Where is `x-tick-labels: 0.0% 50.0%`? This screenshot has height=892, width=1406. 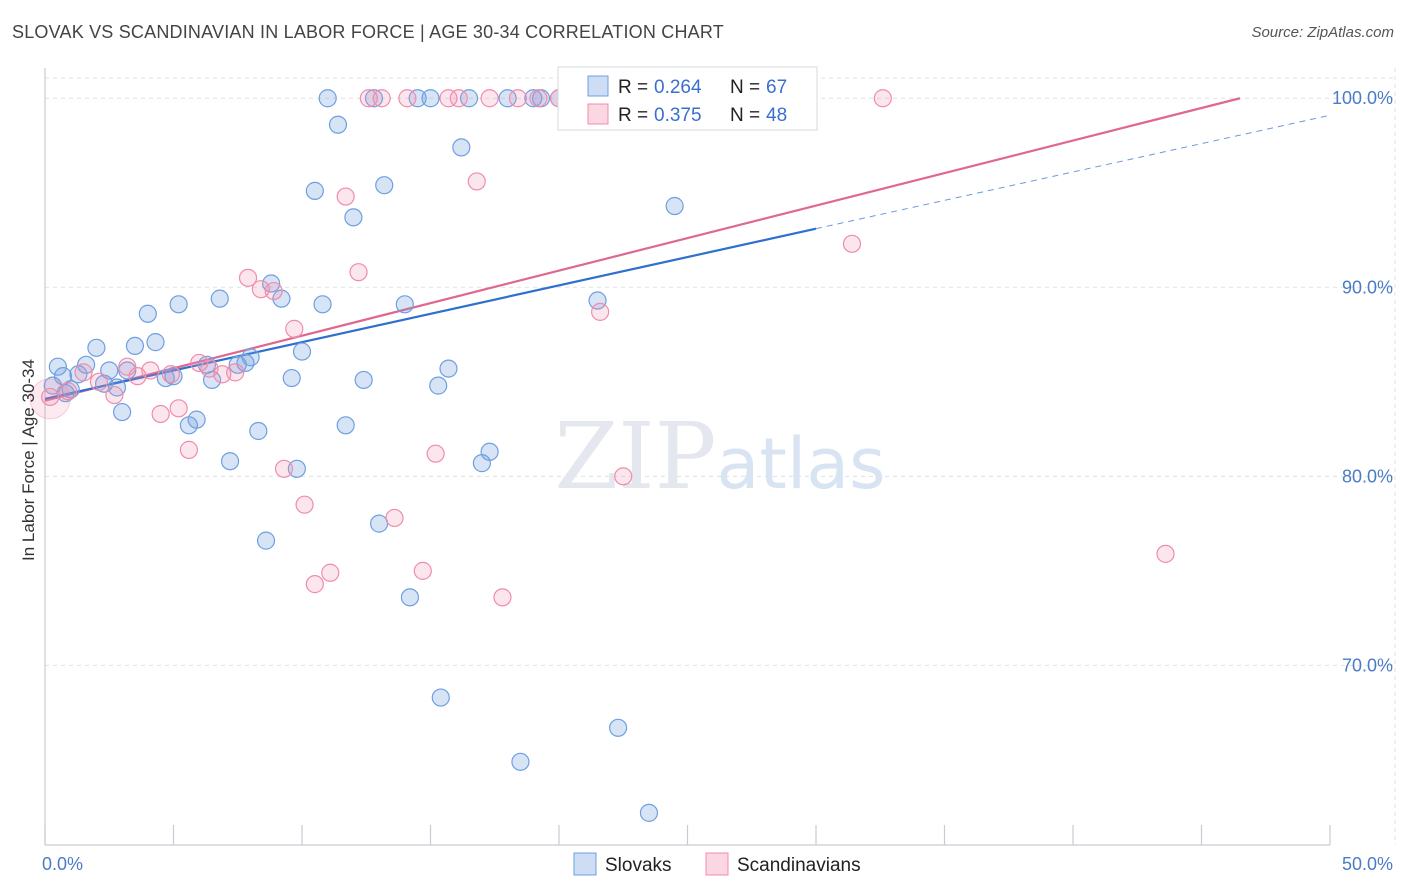
x-tick-labels: 0.0% 50.0% is located at coordinates (717, 864).